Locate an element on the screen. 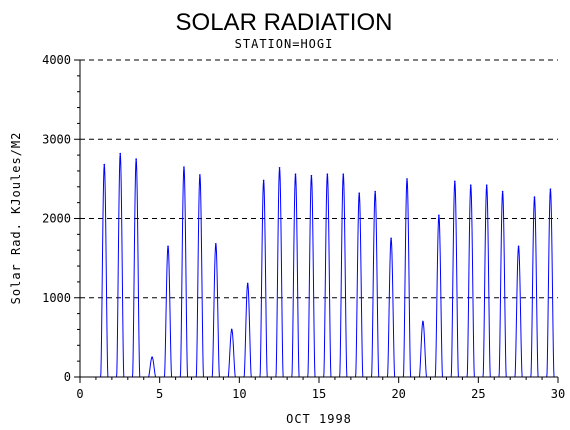 The width and height of the screenshot is (570, 430). x-tick-label-15: 15 is located at coordinates (319, 394).